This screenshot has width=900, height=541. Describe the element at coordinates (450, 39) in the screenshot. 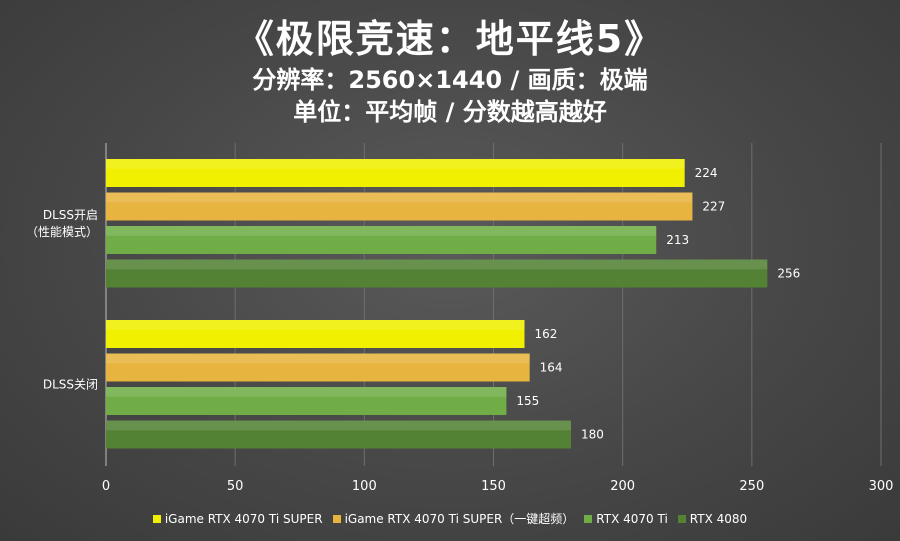

I see `chart-title: 《极限竞速：地平线5》` at that location.